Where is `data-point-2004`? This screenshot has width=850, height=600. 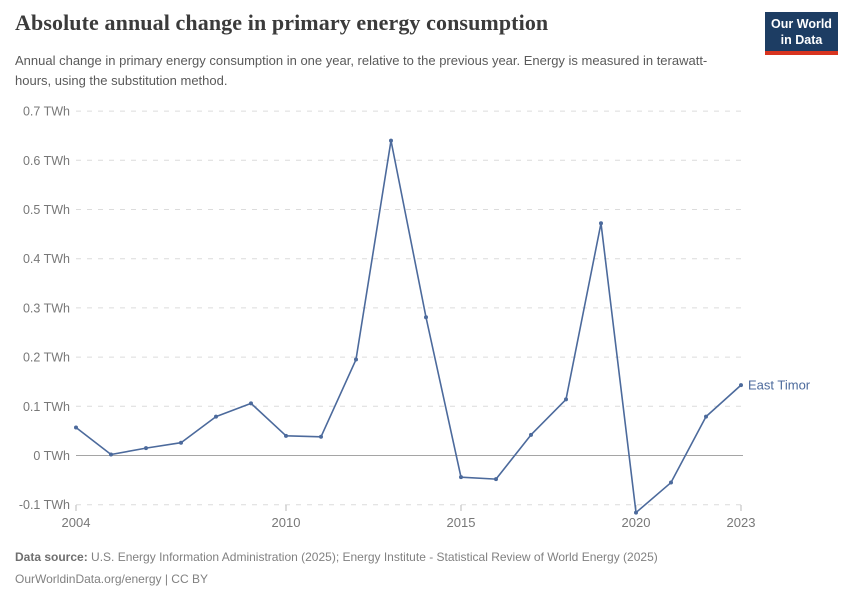
data-point-2004 is located at coordinates (76, 427).